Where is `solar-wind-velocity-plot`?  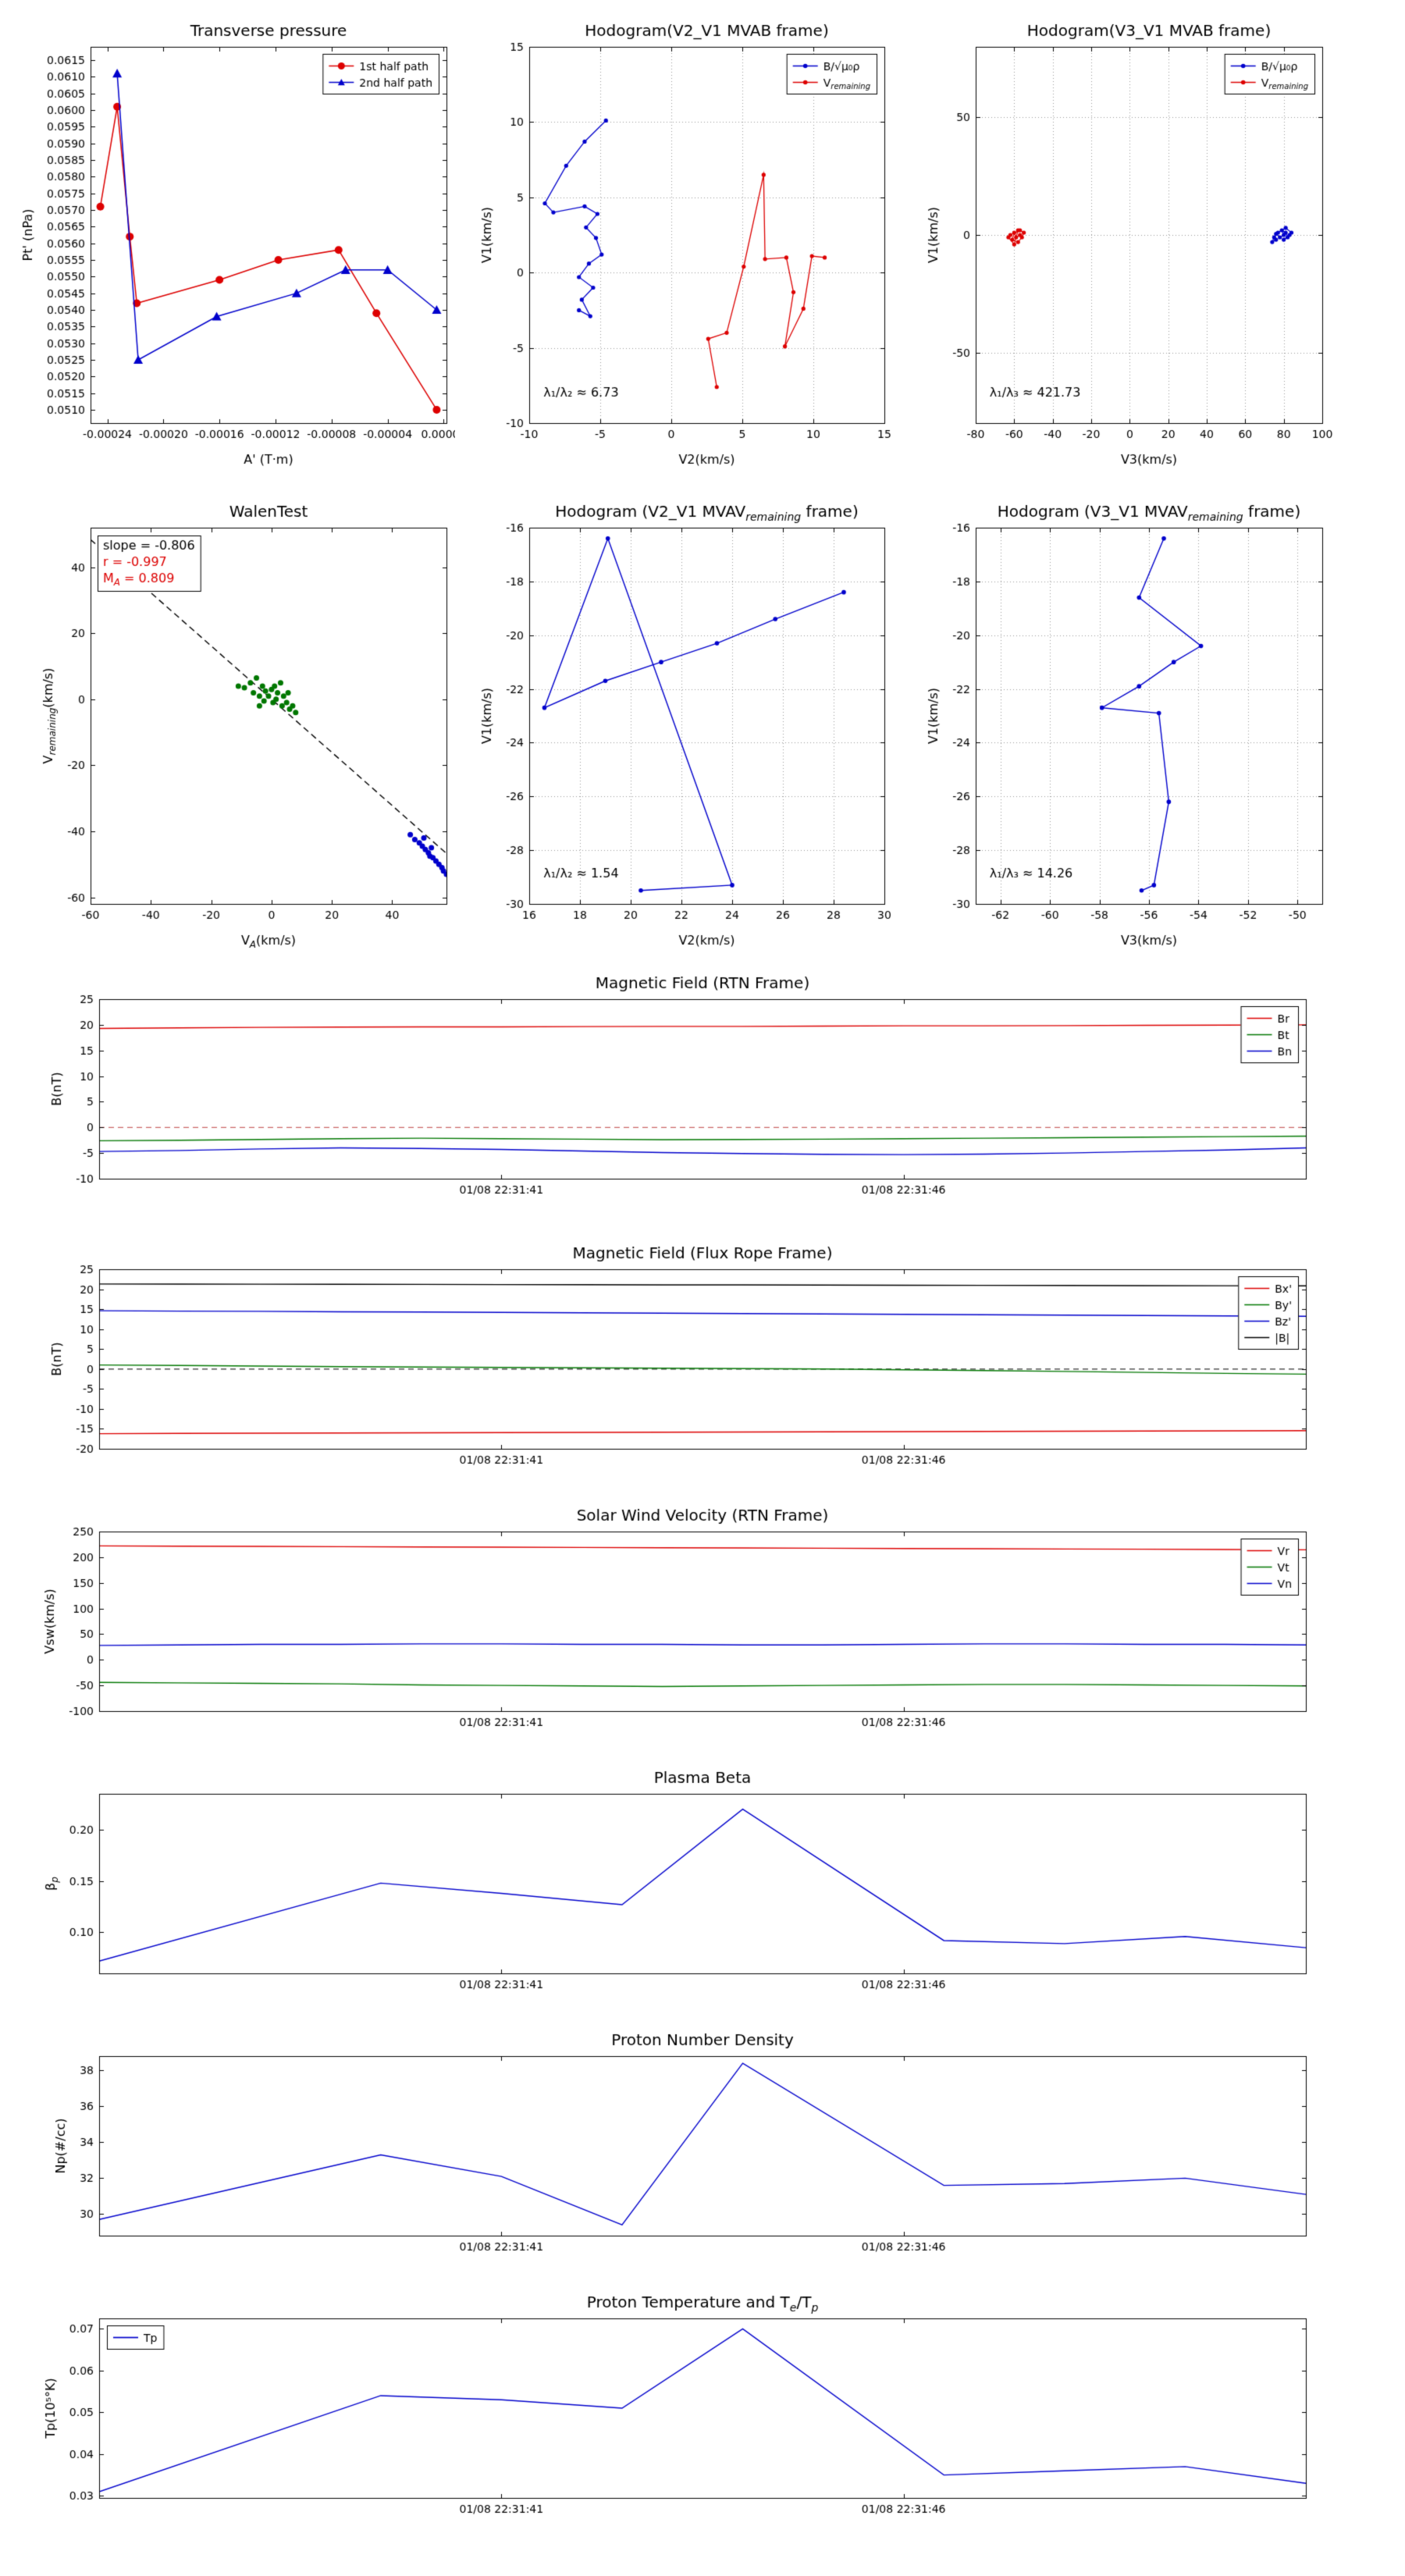
solar-wind-velocity-plot is located at coordinates (703, 1621).